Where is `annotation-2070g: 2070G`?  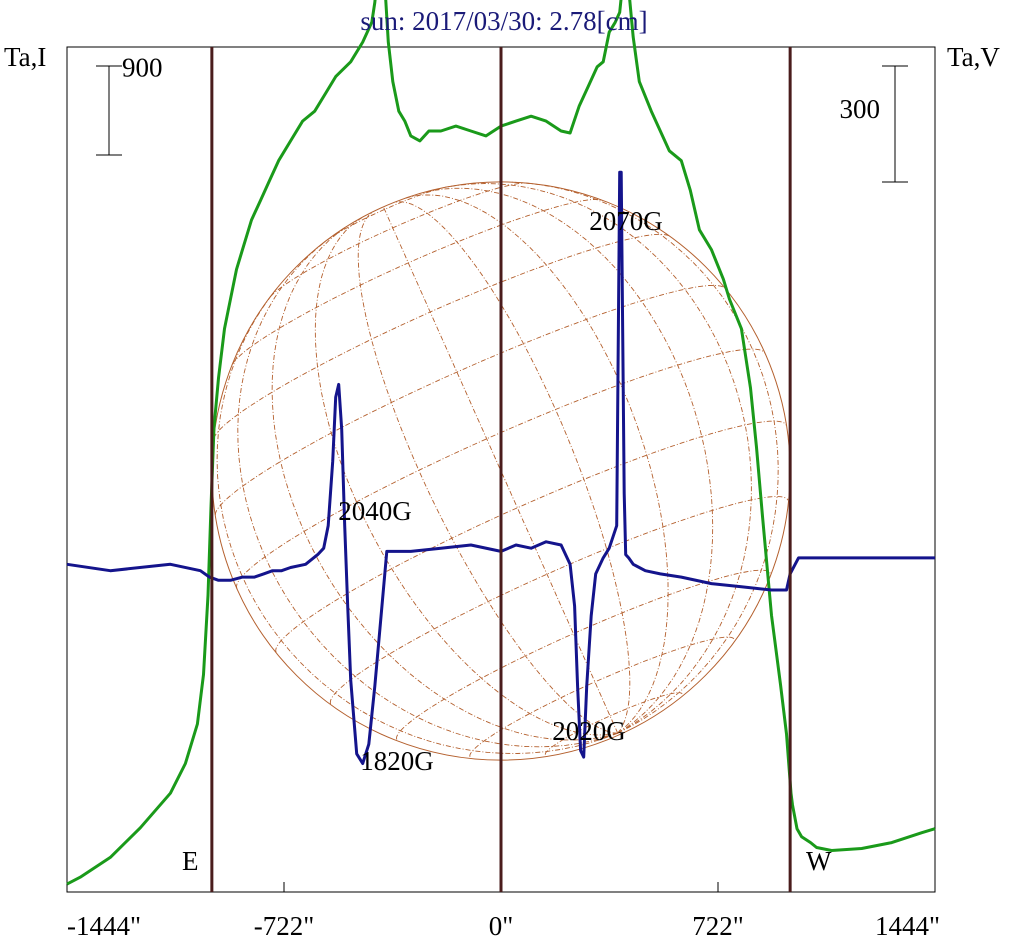
annotation-2070g: 2070G is located at coordinates (626, 221).